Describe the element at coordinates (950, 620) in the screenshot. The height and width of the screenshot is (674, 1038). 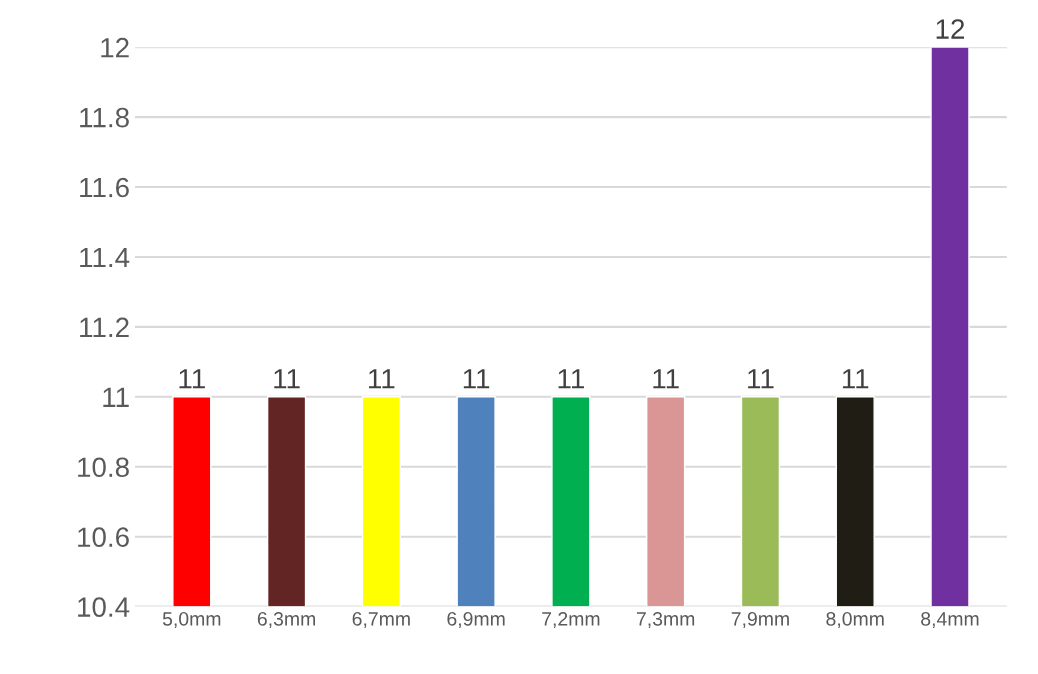
I see `x-tick-label: 8,4mm` at that location.